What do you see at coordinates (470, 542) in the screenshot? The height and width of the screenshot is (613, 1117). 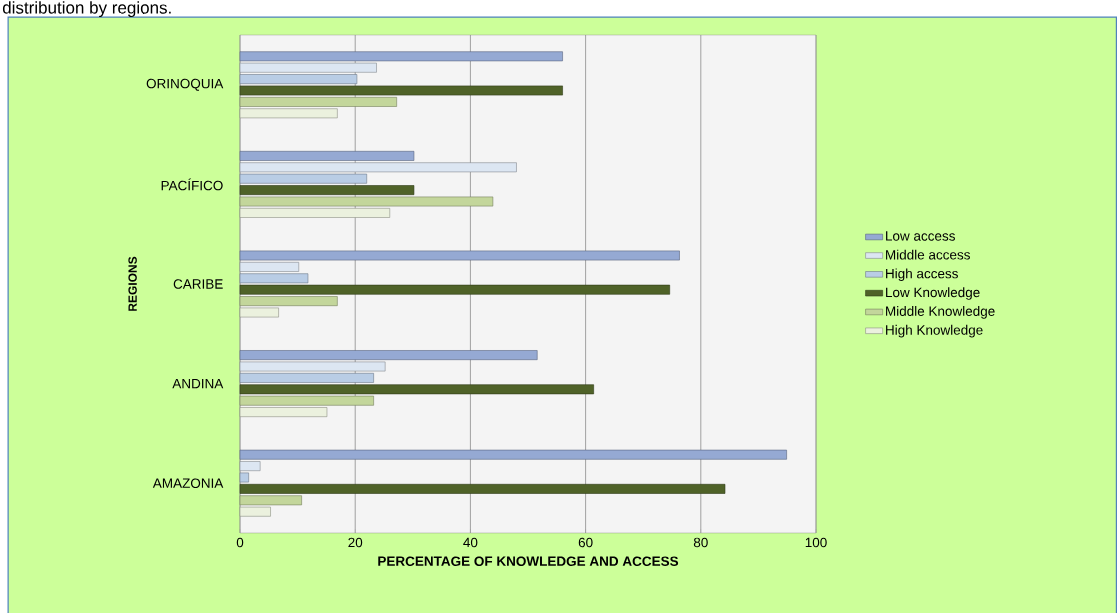 I see `x-tick-label: 40` at bounding box center [470, 542].